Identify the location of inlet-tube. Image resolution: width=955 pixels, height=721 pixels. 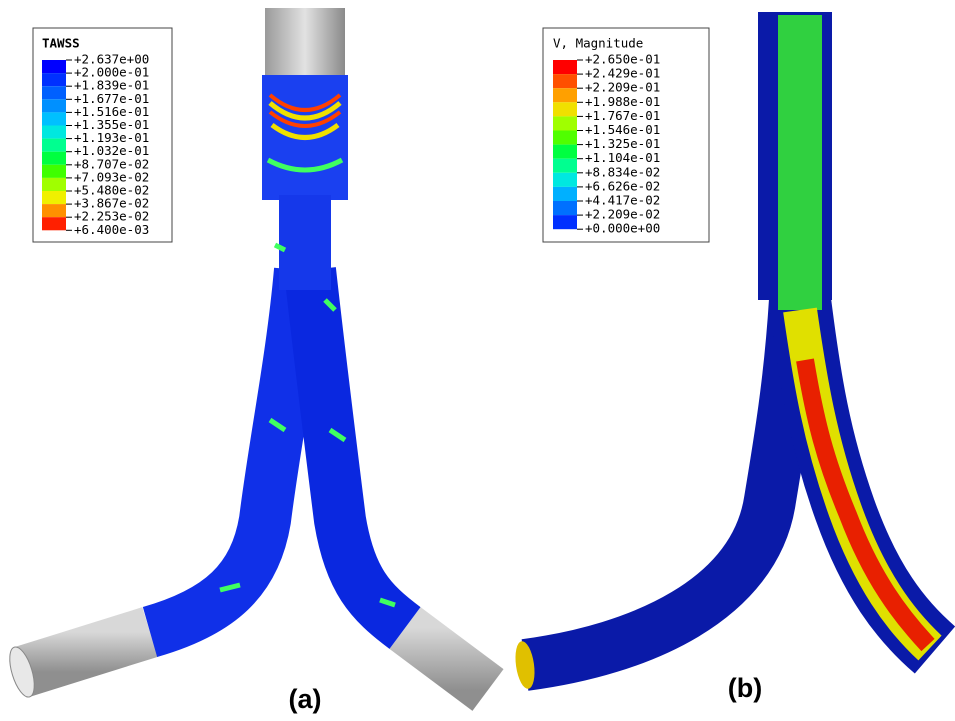
(305, 43).